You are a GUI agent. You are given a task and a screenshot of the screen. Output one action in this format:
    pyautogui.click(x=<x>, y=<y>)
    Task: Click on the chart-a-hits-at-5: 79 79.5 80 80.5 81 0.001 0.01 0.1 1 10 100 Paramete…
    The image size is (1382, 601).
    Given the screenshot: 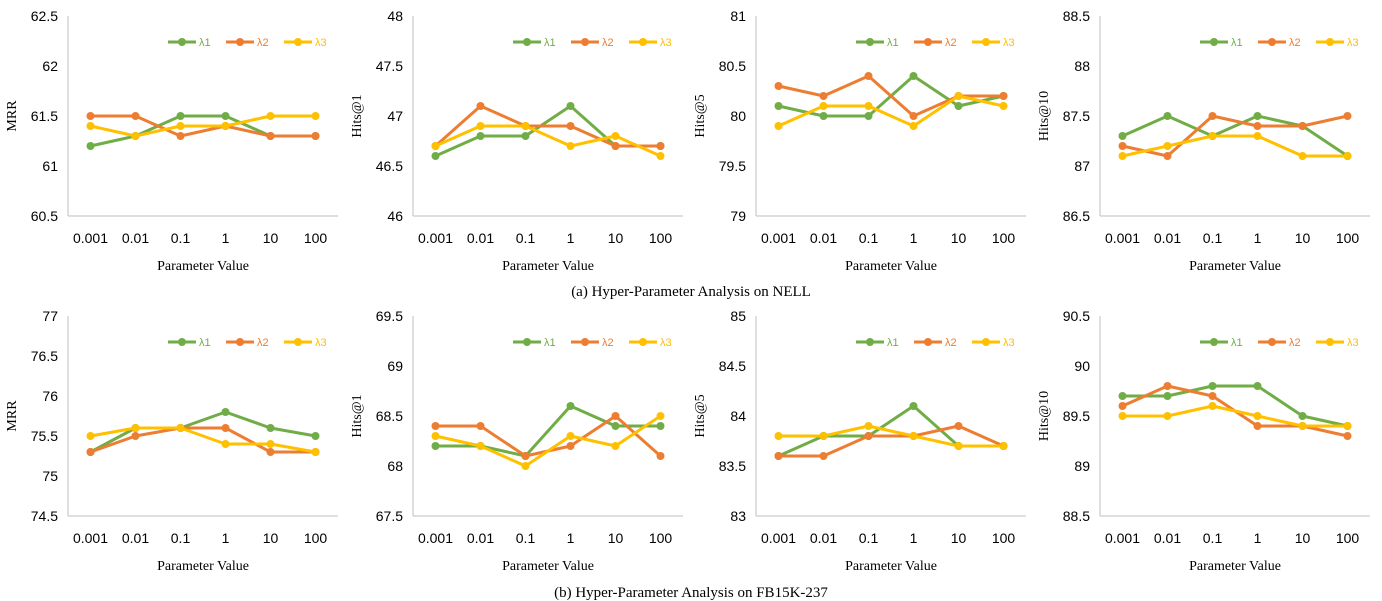 What is the action you would take?
    pyautogui.click(x=859, y=141)
    